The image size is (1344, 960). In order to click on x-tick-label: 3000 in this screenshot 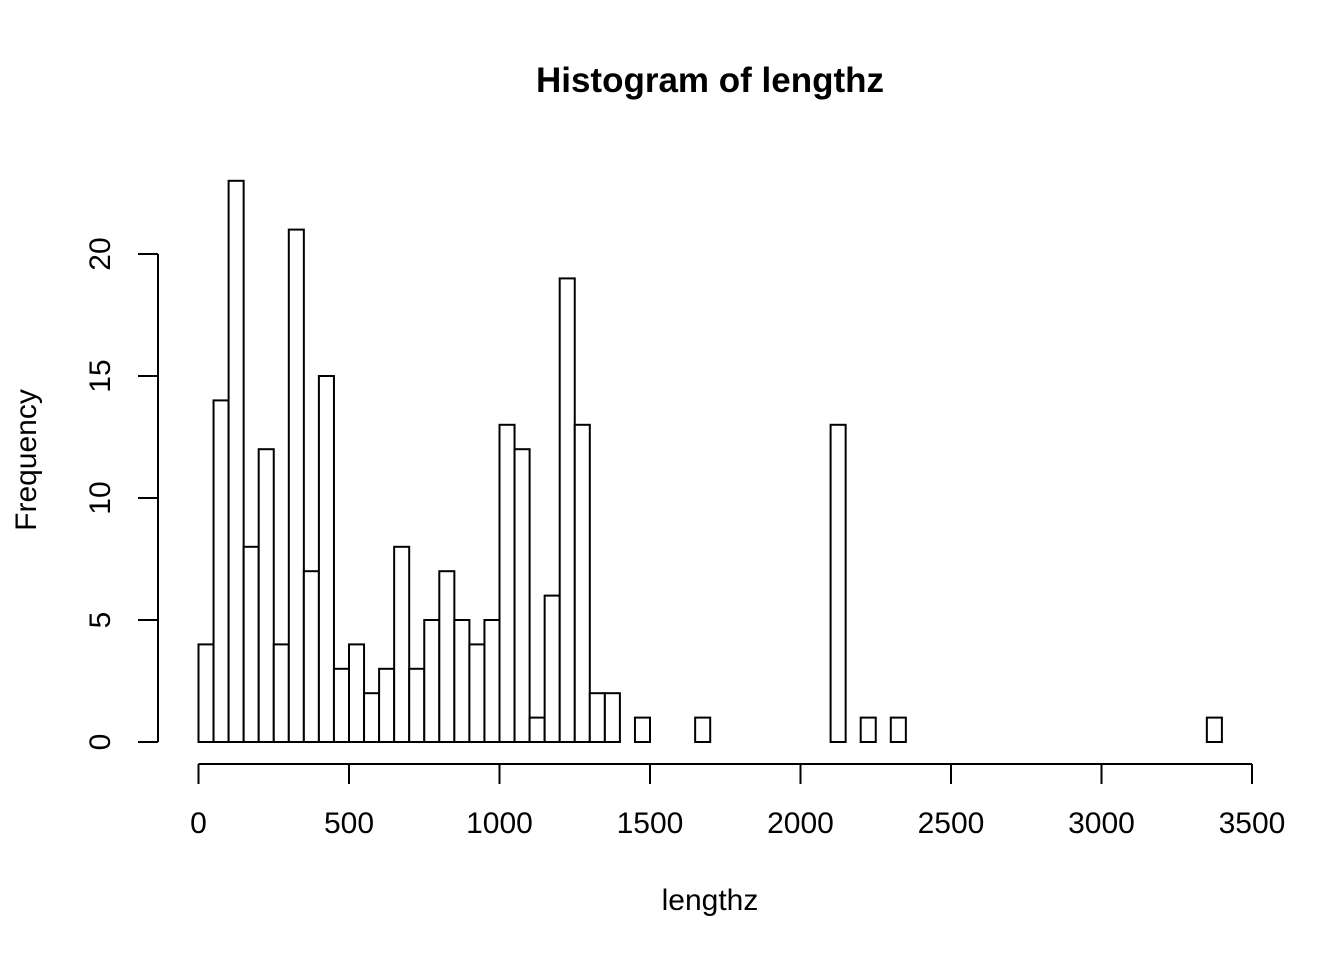, I will do `click(1101, 823)`.